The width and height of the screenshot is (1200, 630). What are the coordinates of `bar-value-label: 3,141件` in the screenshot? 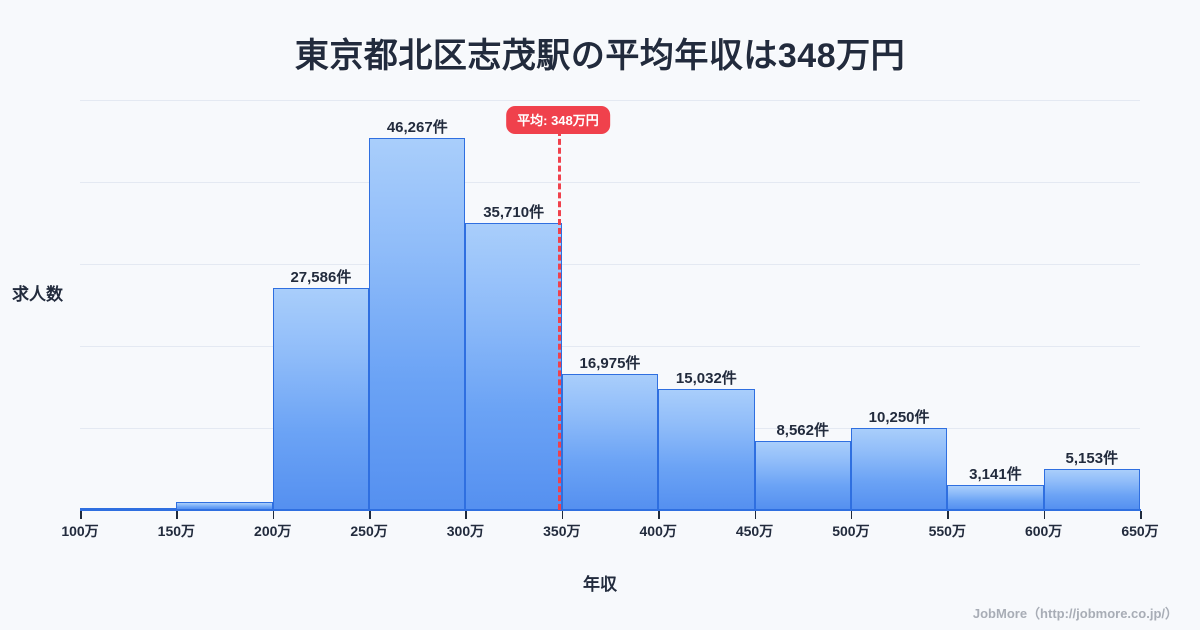 It's located at (995, 474).